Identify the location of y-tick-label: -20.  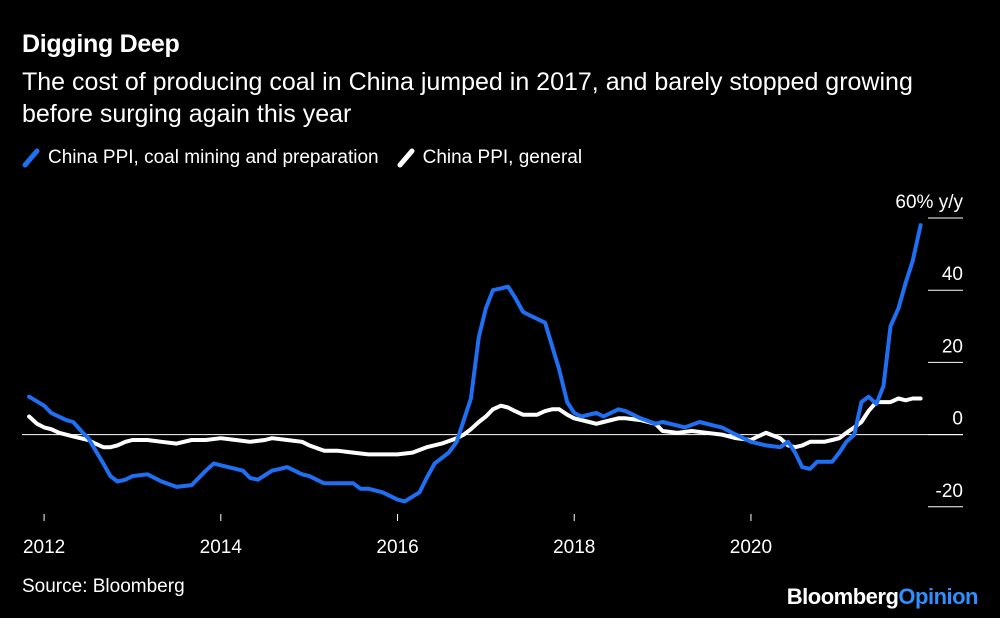
(949, 491).